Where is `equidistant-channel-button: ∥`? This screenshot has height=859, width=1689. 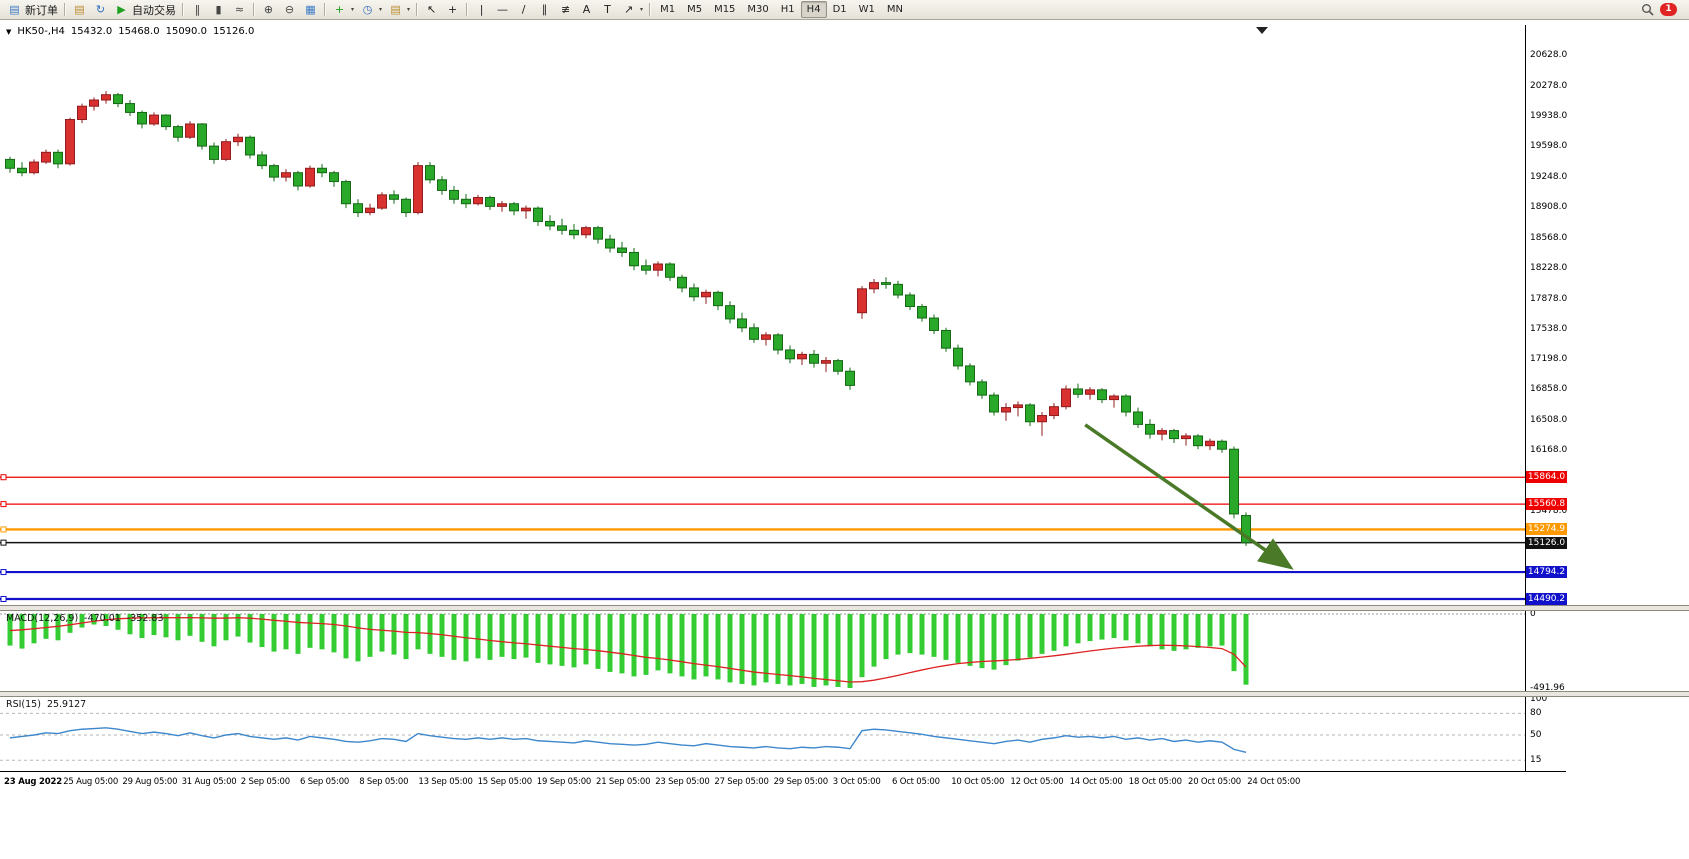
equidistant-channel-button: ∥ is located at coordinates (544, 10).